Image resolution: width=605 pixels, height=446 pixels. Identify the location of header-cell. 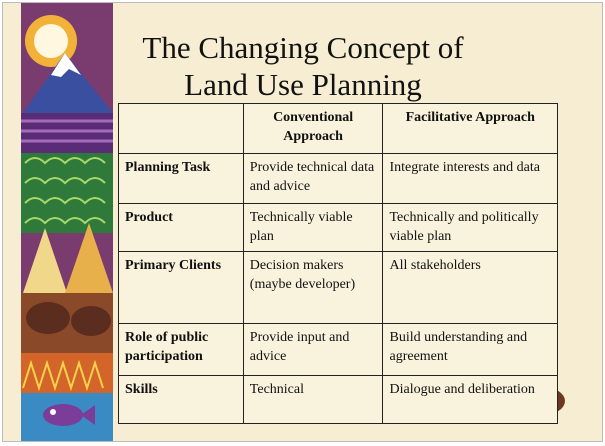
(181, 128).